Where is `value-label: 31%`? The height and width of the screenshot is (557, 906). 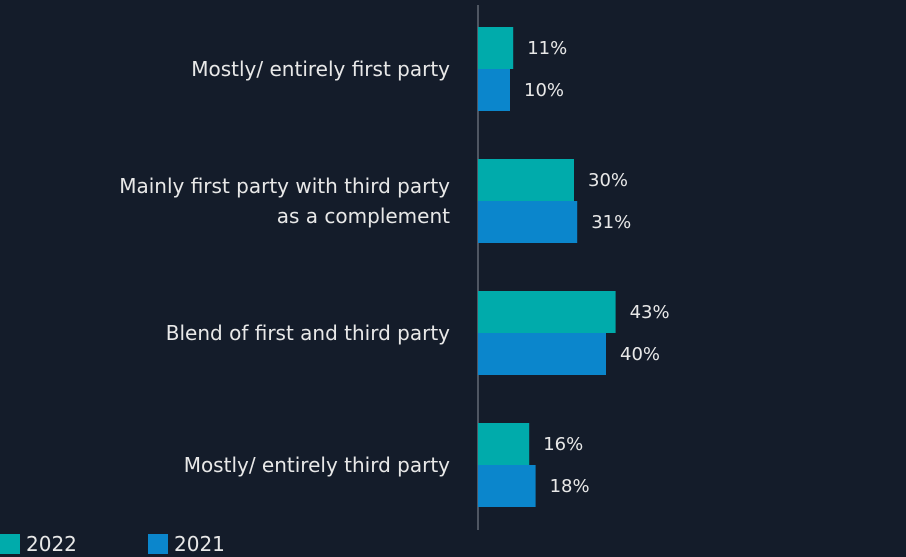
value-label: 31% is located at coordinates (611, 222).